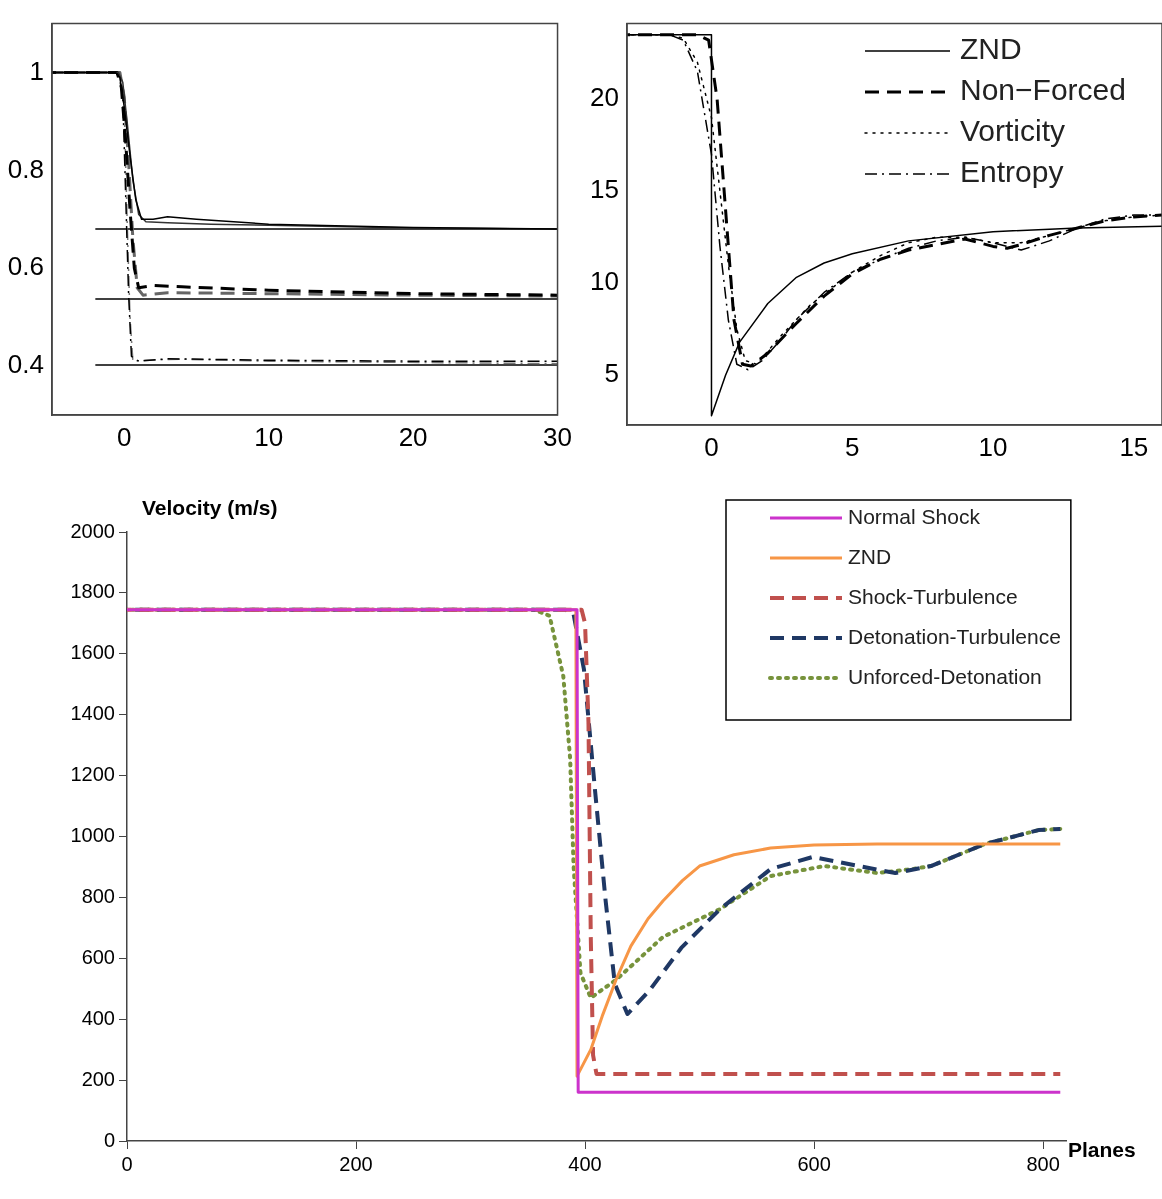  Describe the element at coordinates (109, 1139) in the screenshot. I see `y-tick-label: 0` at that location.